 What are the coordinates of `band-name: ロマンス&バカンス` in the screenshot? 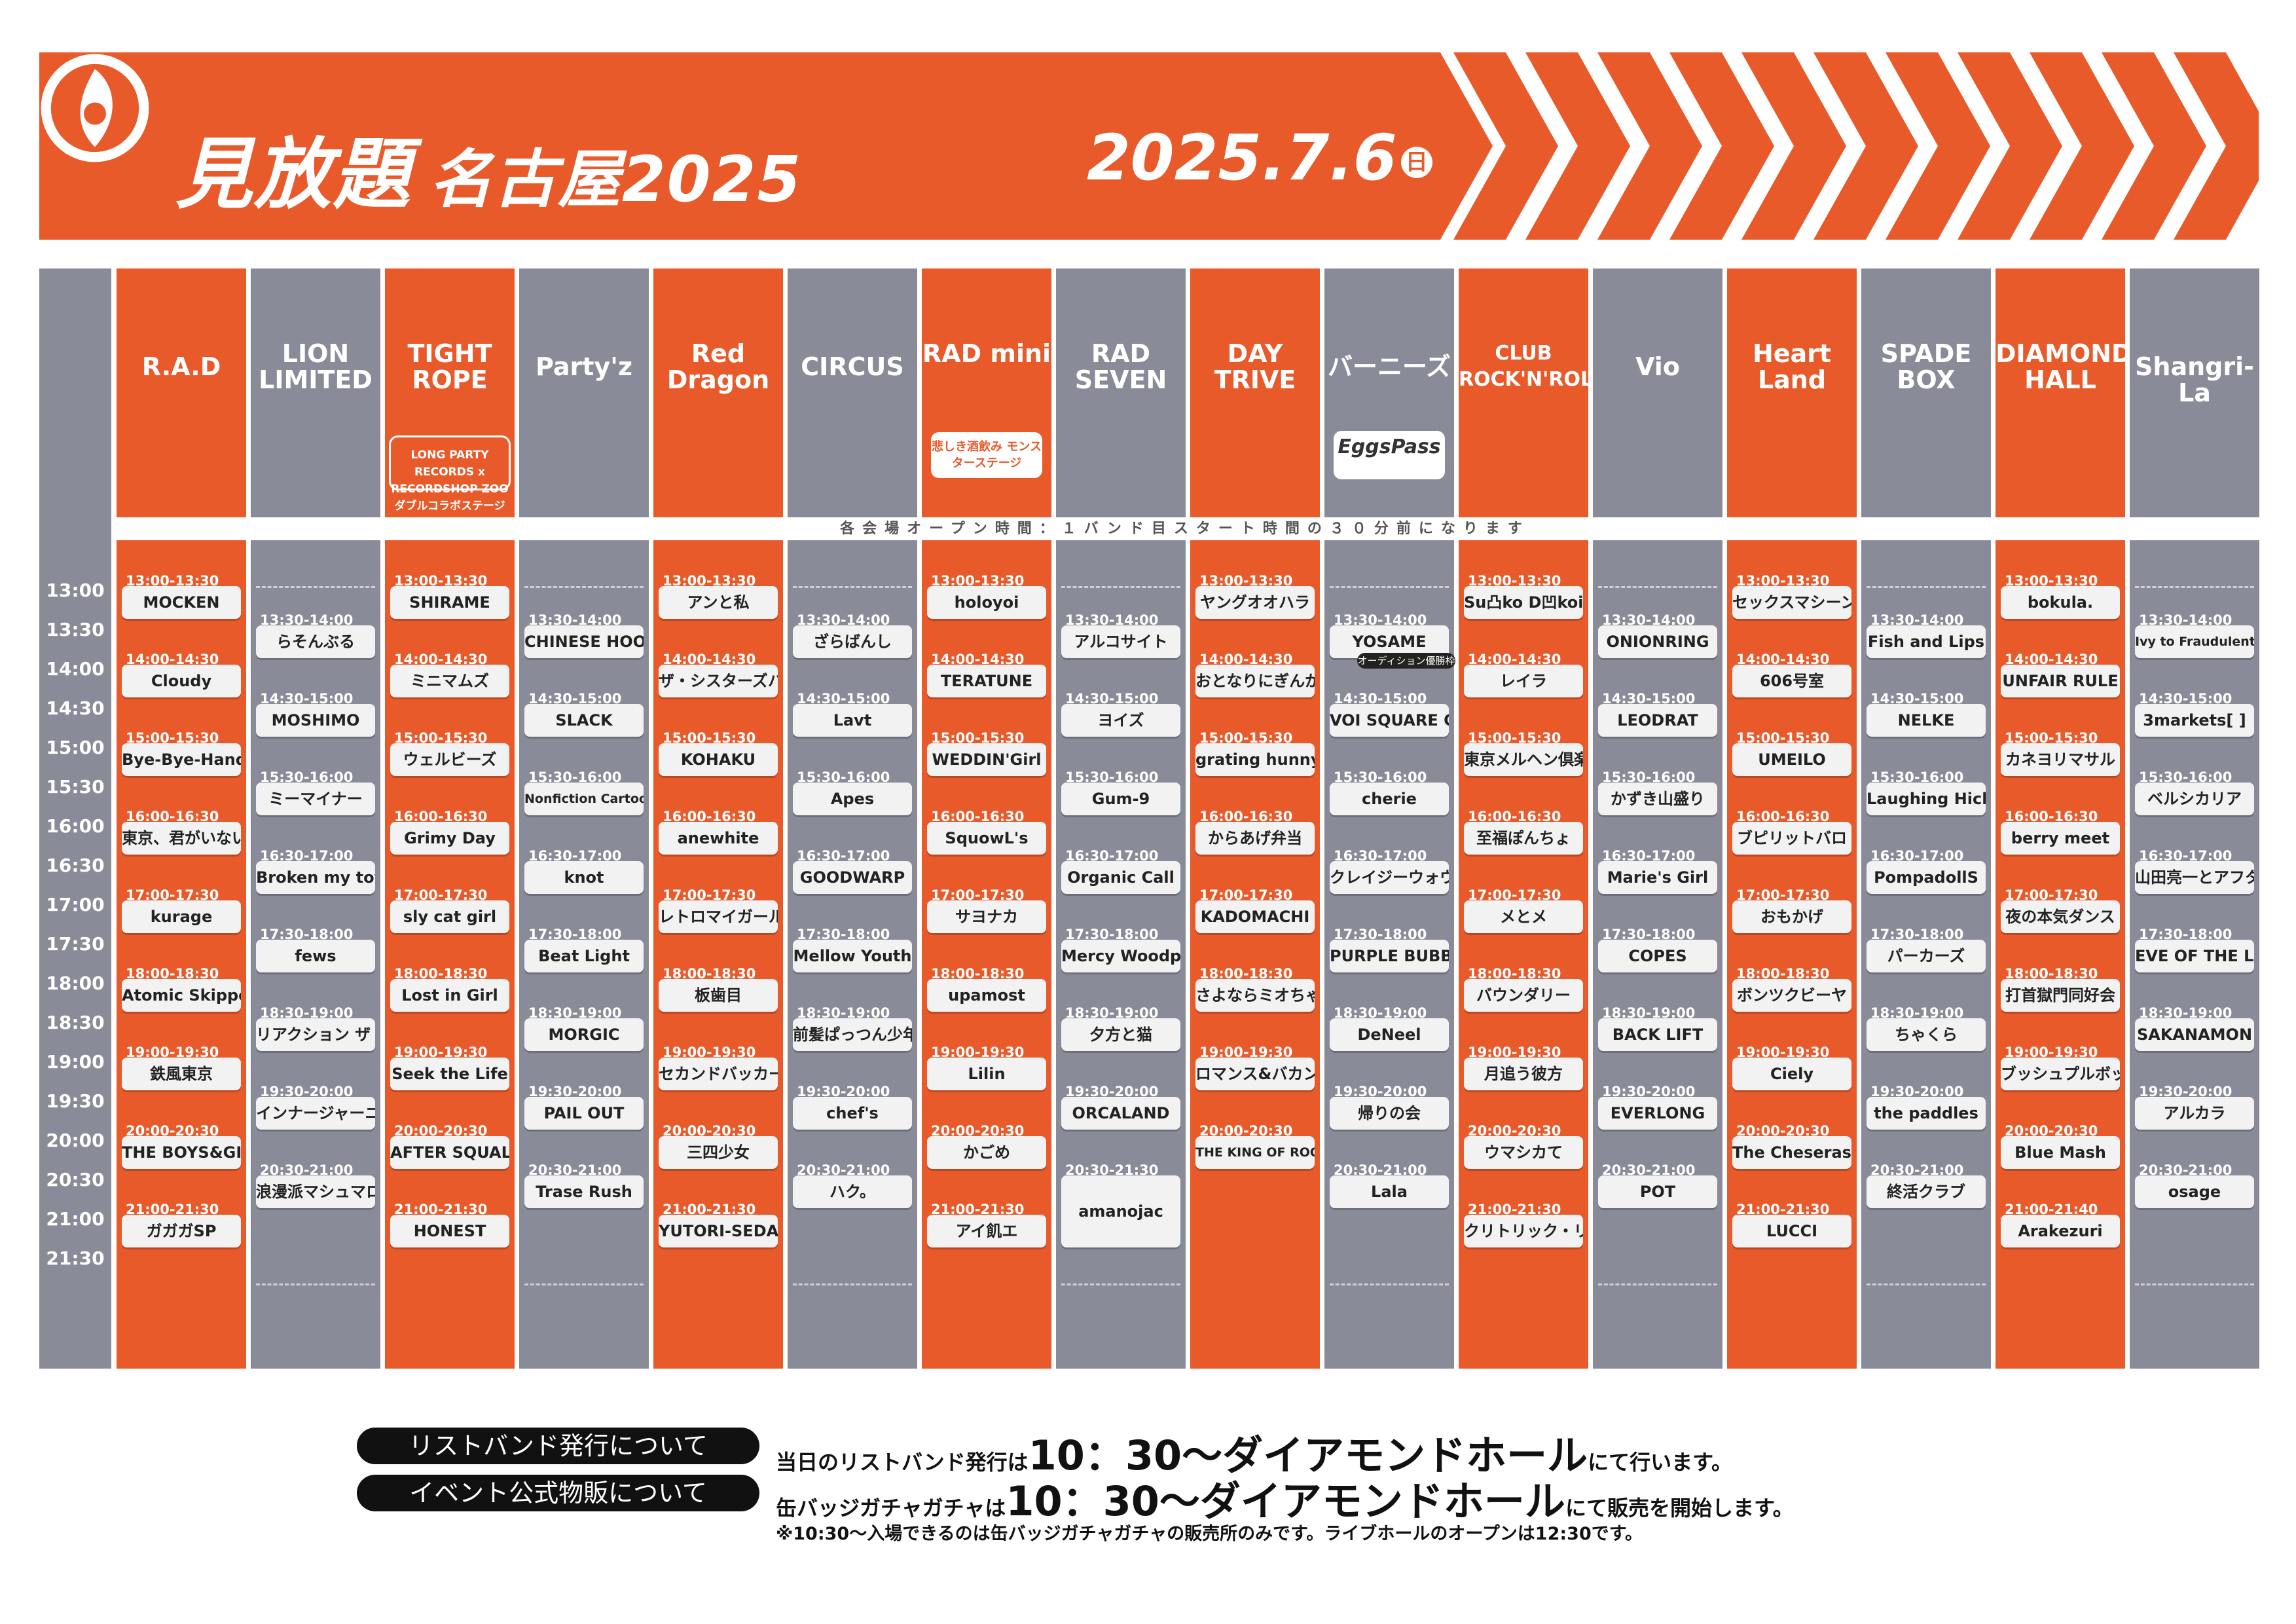 It's located at (1255, 1074).